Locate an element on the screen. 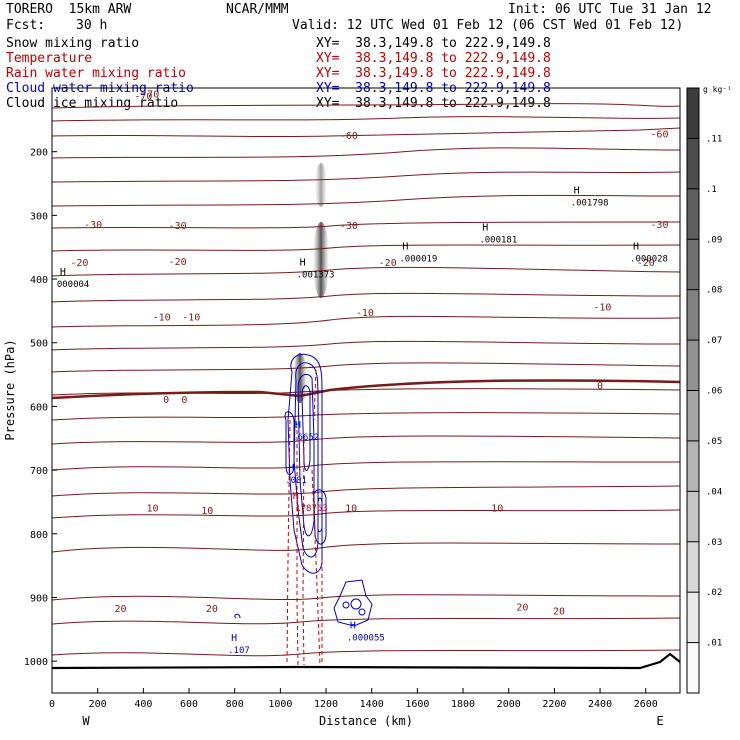 The image size is (740, 740). maximum-value: .001 is located at coordinates (296, 481).